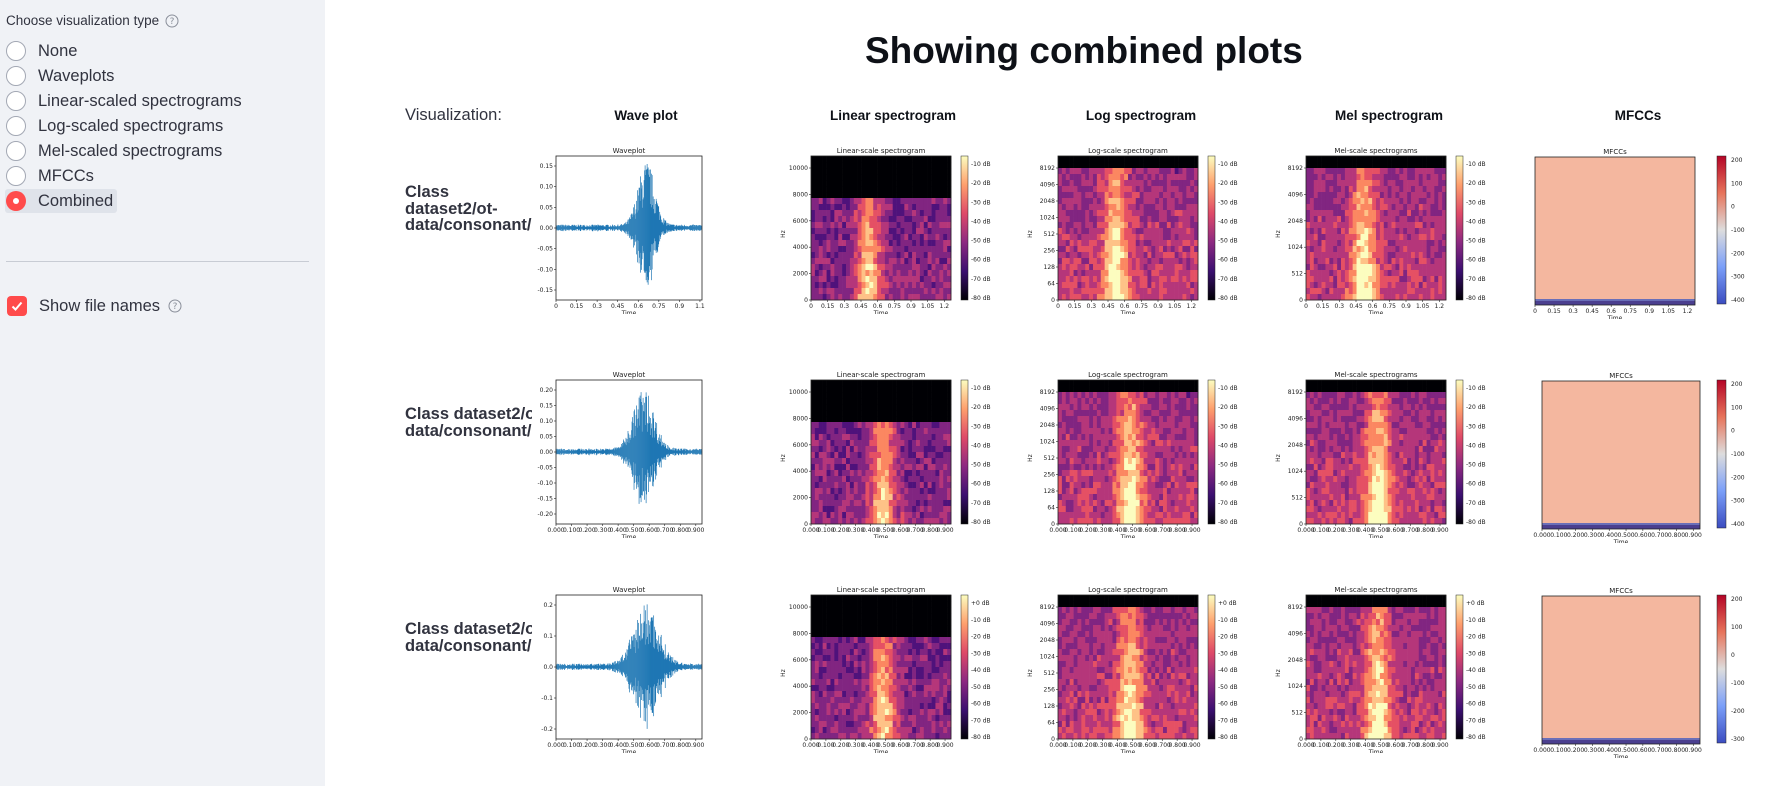 The image size is (1767, 786). I want to click on x-tick-label: 0.15, so click(1323, 306).